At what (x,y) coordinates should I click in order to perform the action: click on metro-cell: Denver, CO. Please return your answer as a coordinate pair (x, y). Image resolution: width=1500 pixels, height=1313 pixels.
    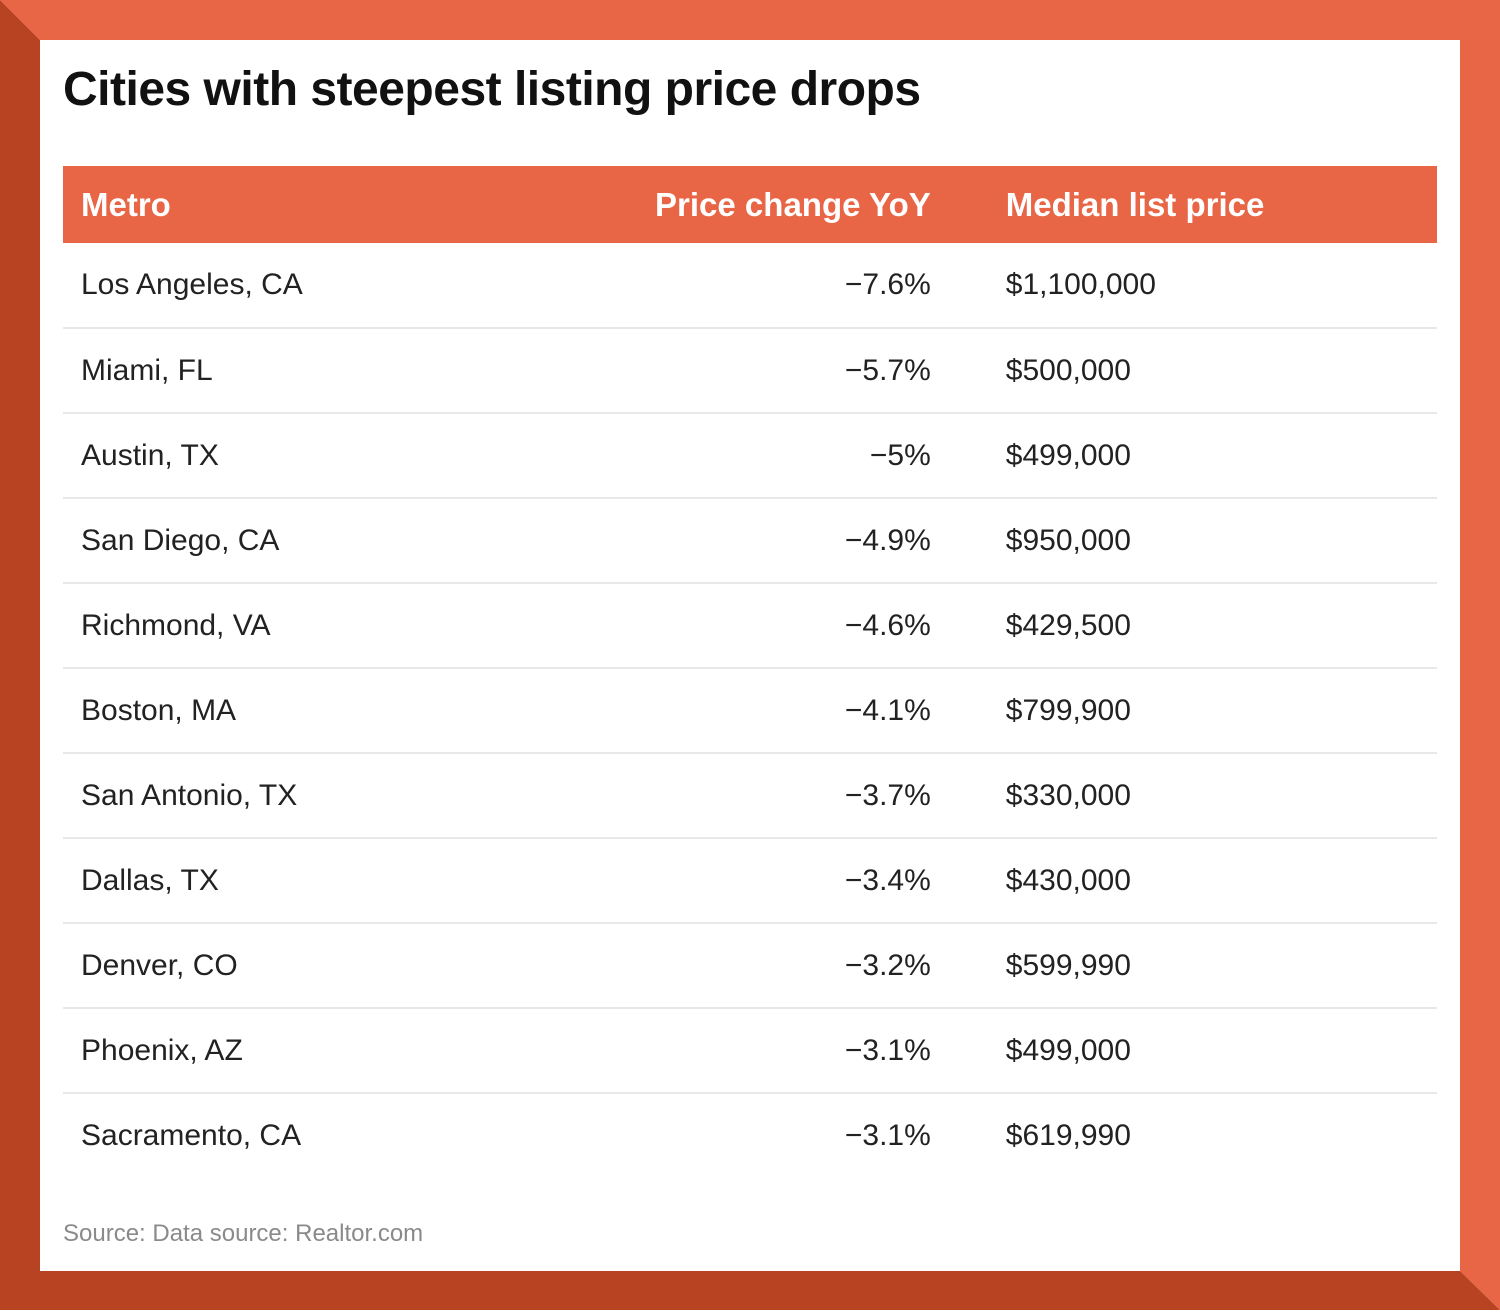
    Looking at the image, I should click on (159, 965).